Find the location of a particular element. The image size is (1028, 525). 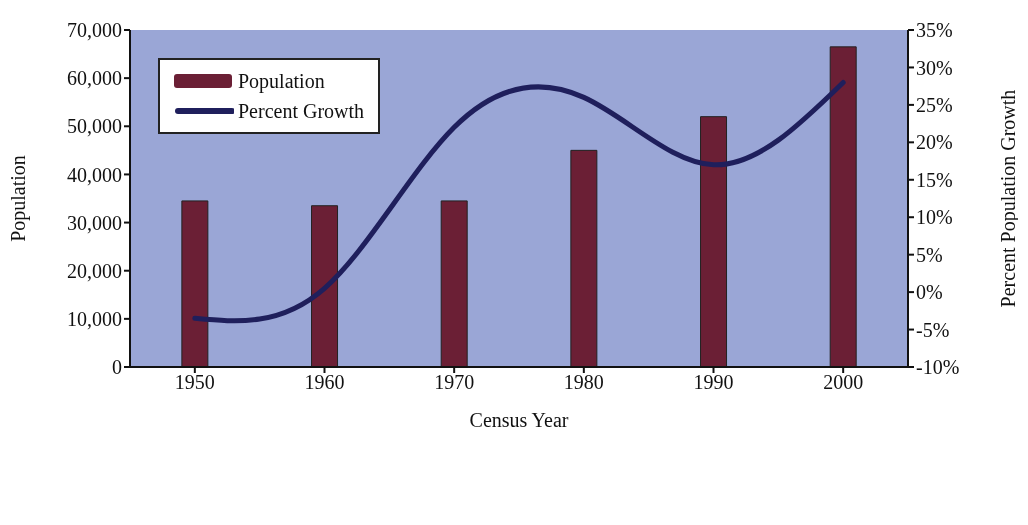

legend-label: Population is located at coordinates (281, 81).